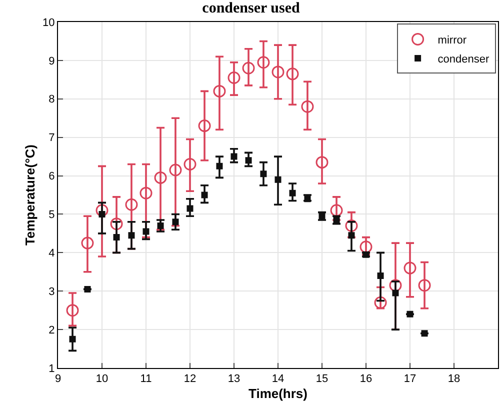 The image size is (502, 413). I want to click on y-tick-label: 5, so click(51, 215).